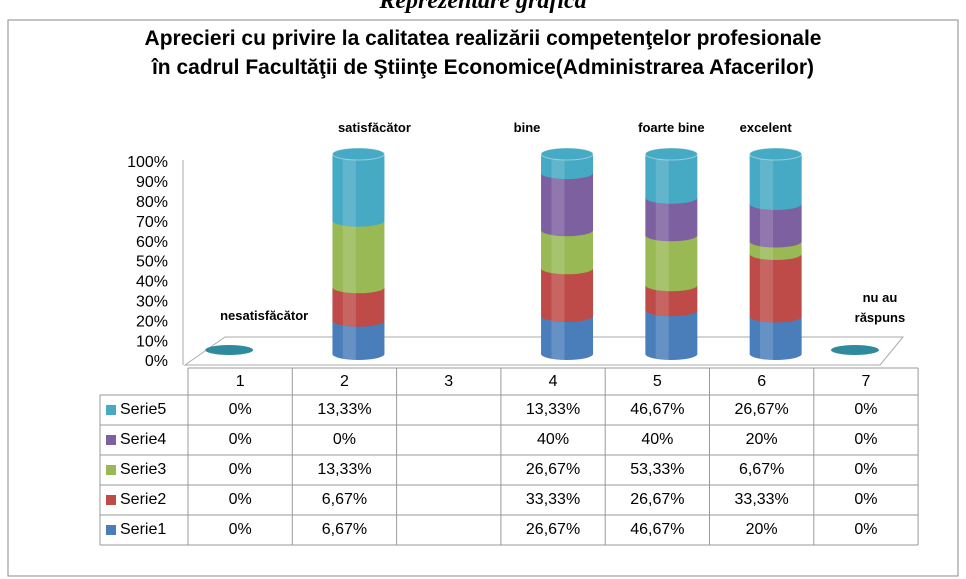 The width and height of the screenshot is (966, 579). I want to click on y-tick-label: 0%, so click(156, 361).